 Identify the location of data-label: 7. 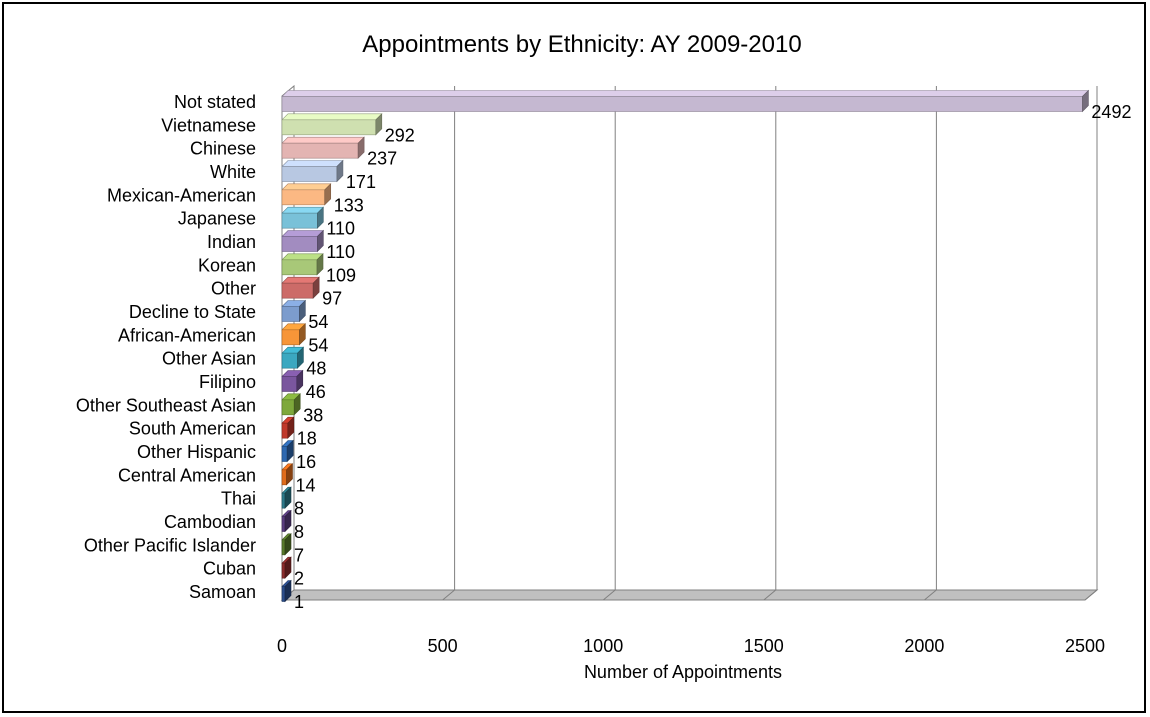
(299, 555).